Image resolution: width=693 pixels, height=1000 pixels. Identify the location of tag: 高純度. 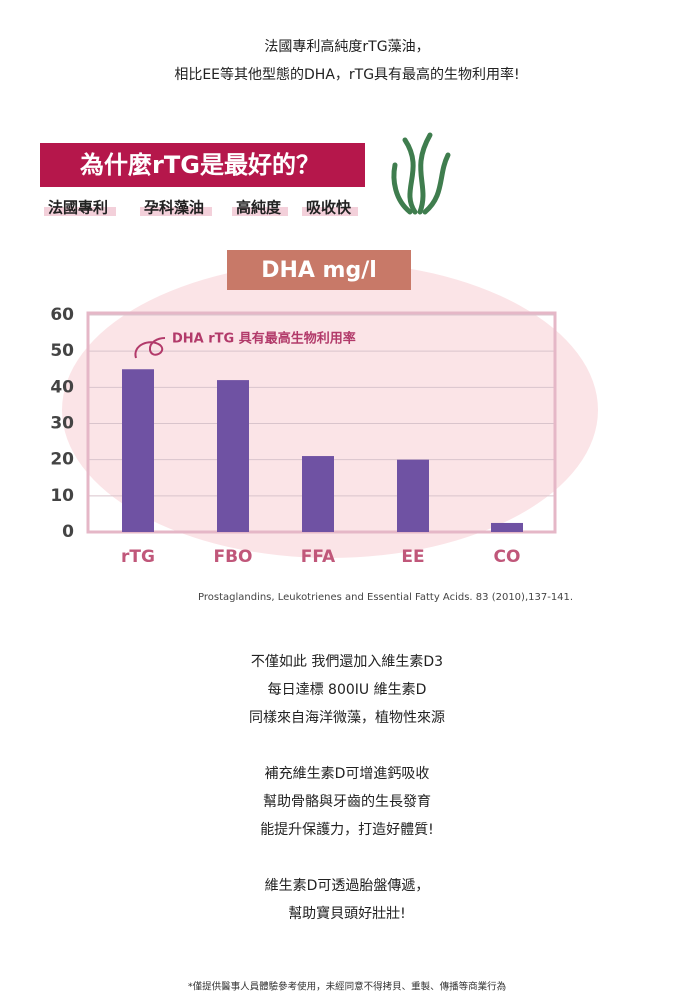
(259, 208).